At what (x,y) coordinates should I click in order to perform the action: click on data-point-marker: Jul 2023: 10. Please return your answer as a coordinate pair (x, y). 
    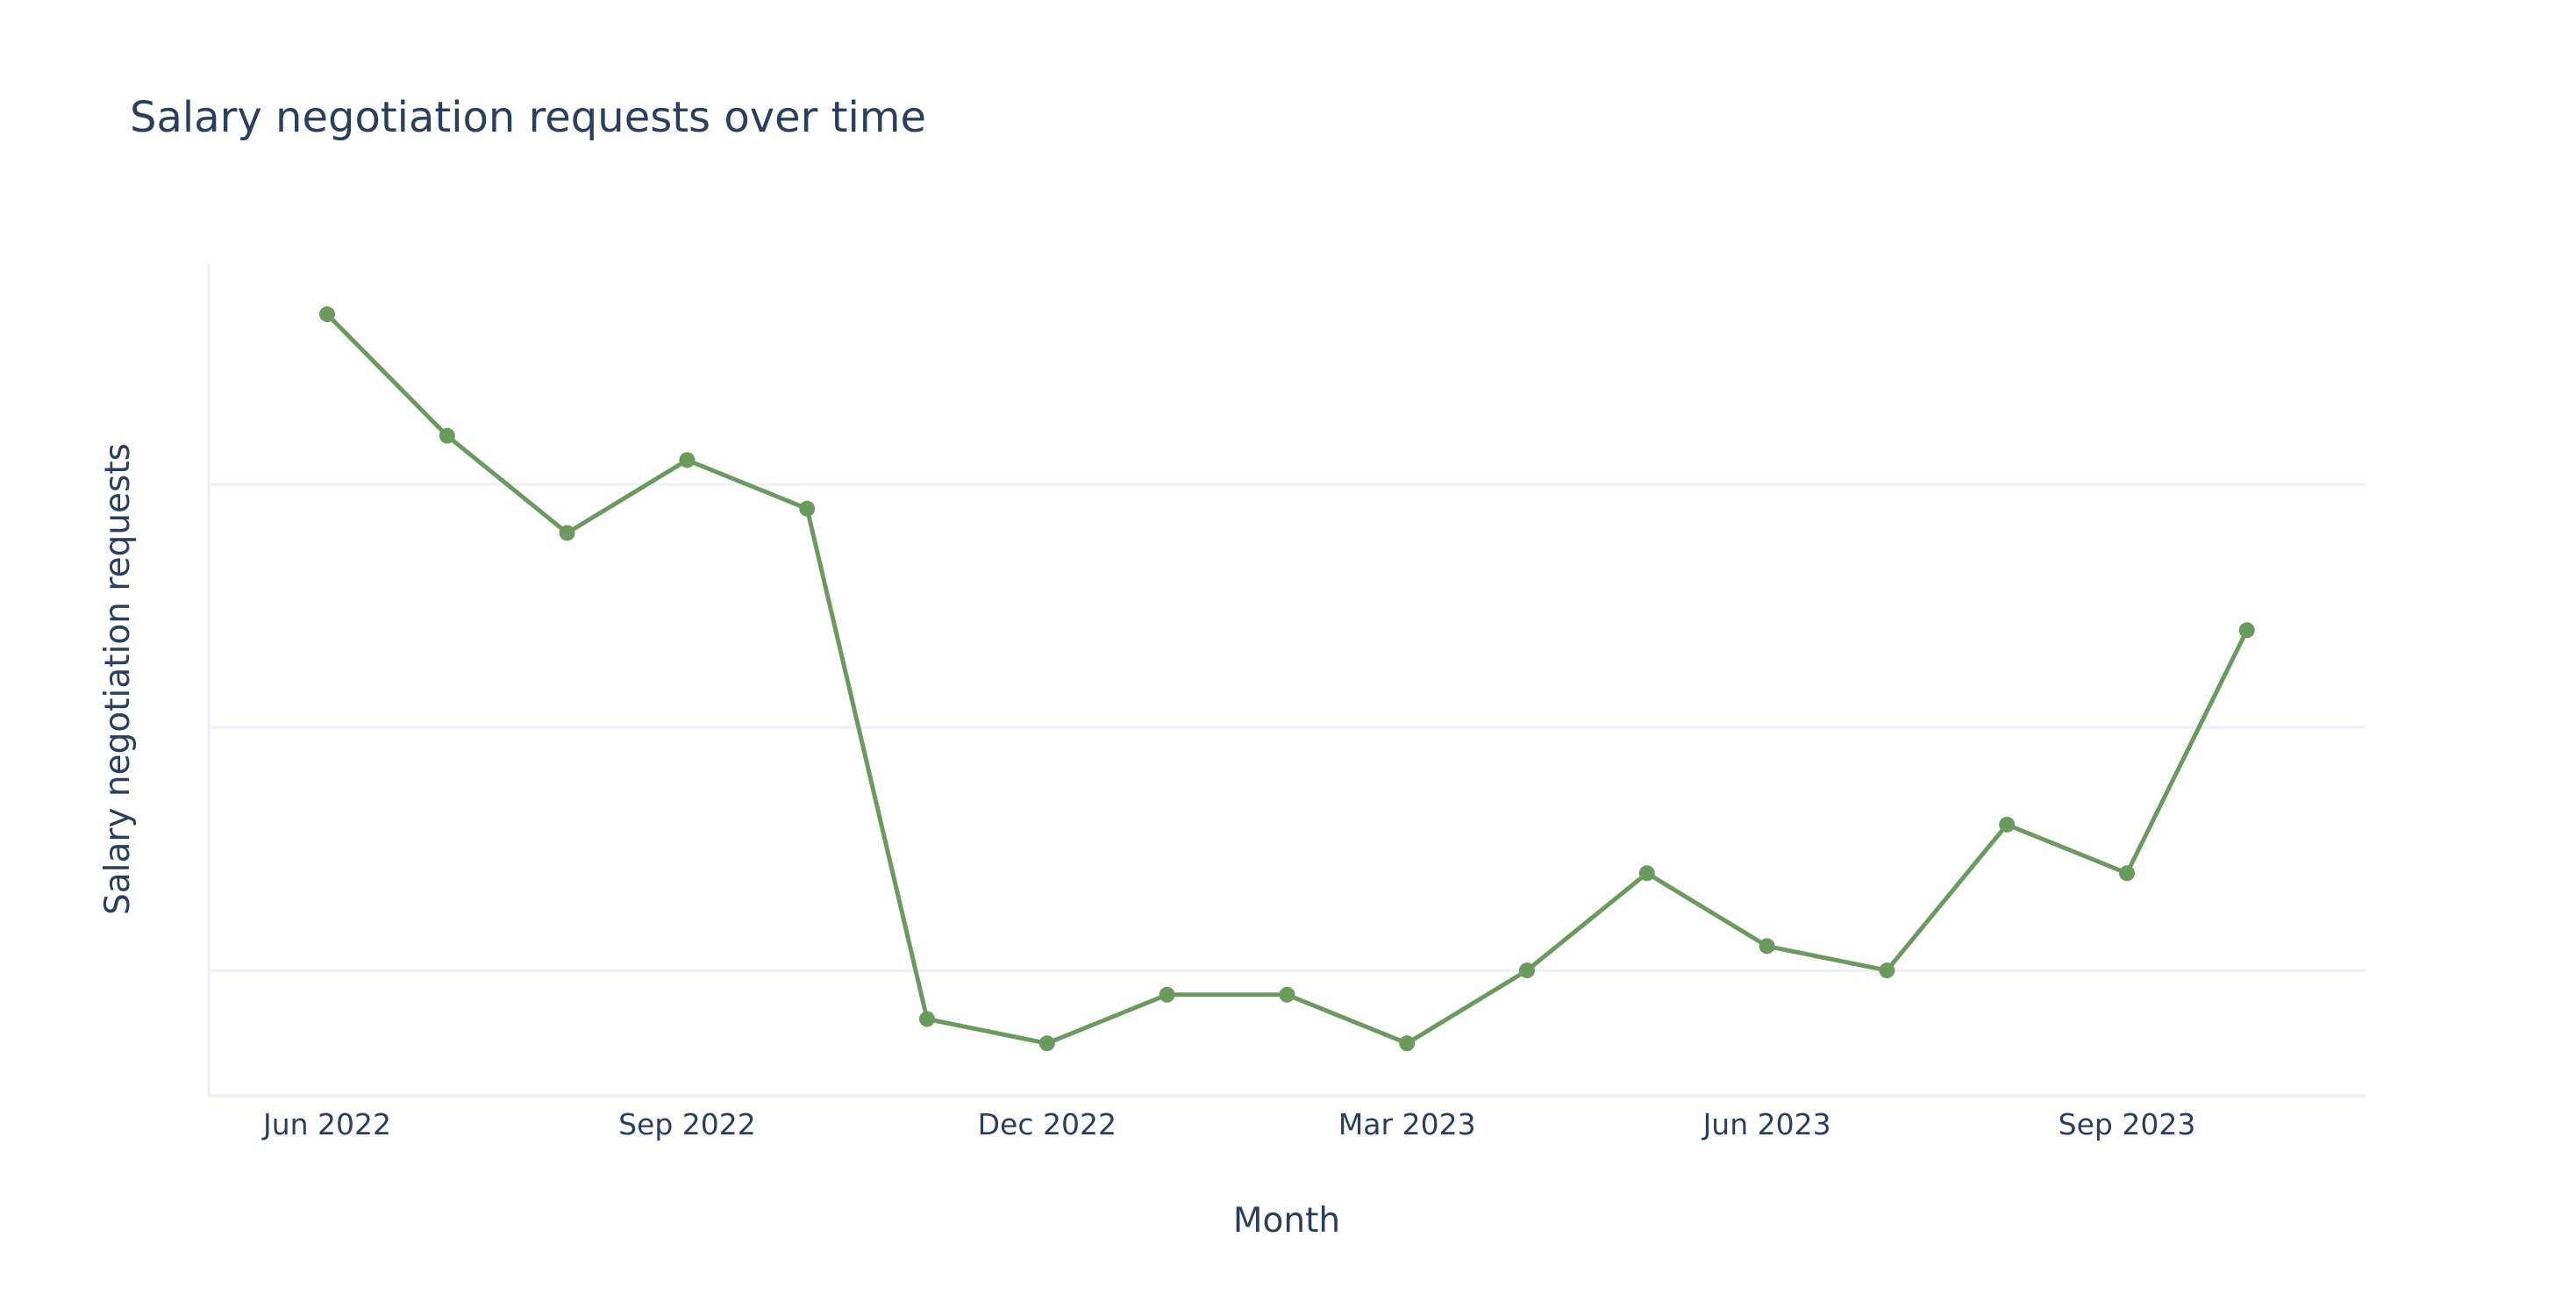
    Looking at the image, I should click on (1887, 970).